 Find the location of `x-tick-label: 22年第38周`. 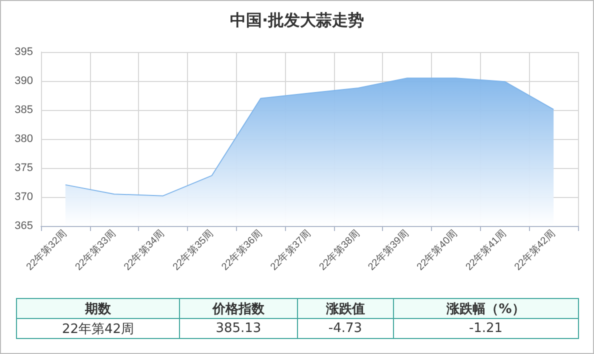

x-tick-label: 22年第38周 is located at coordinates (339, 250).